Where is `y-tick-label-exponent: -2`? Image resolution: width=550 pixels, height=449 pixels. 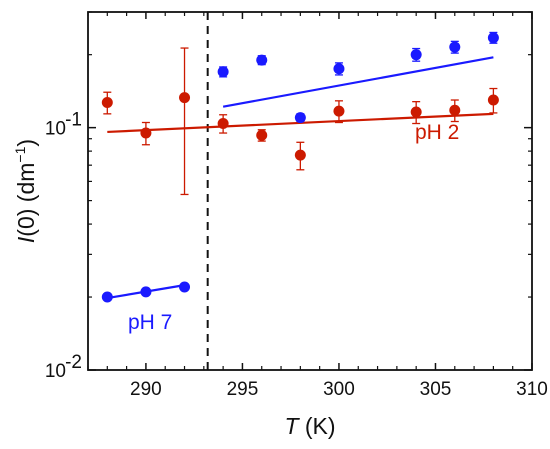 y-tick-label-exponent: -2 is located at coordinates (73, 362).